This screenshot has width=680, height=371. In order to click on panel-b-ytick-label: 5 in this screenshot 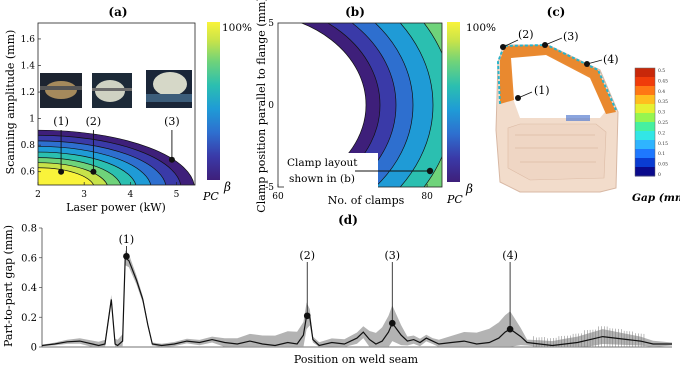, I will do `click(271, 24)`.